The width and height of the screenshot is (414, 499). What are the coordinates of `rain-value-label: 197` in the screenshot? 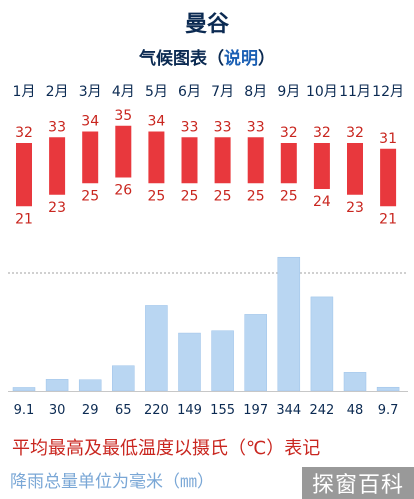 It's located at (255, 410).